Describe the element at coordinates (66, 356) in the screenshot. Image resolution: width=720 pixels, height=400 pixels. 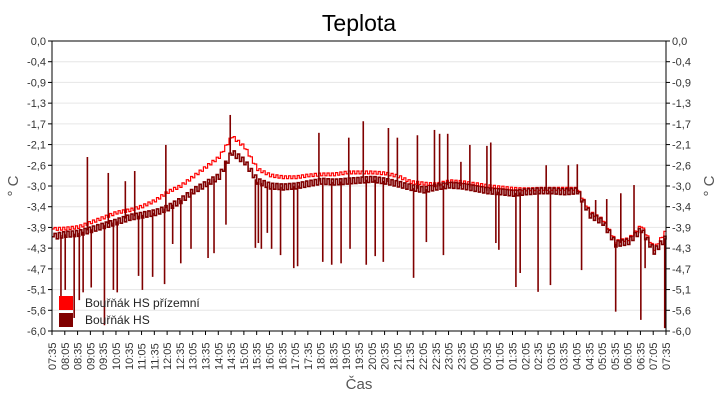
I see `x-tick-label: 08:05` at that location.